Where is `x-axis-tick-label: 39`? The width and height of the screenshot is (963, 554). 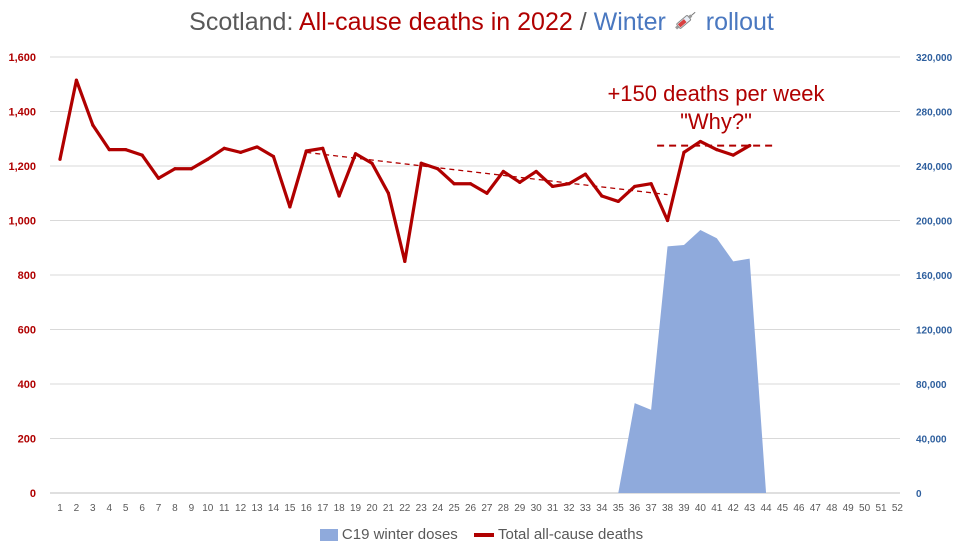 x-axis-tick-label: 39 is located at coordinates (684, 508).